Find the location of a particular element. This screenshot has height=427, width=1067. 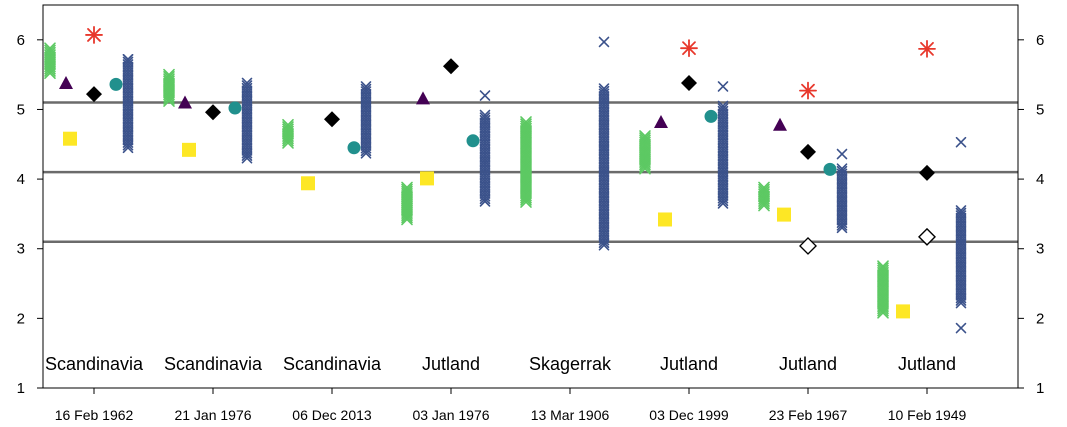

open-diamond-point is located at coordinates (808, 245).